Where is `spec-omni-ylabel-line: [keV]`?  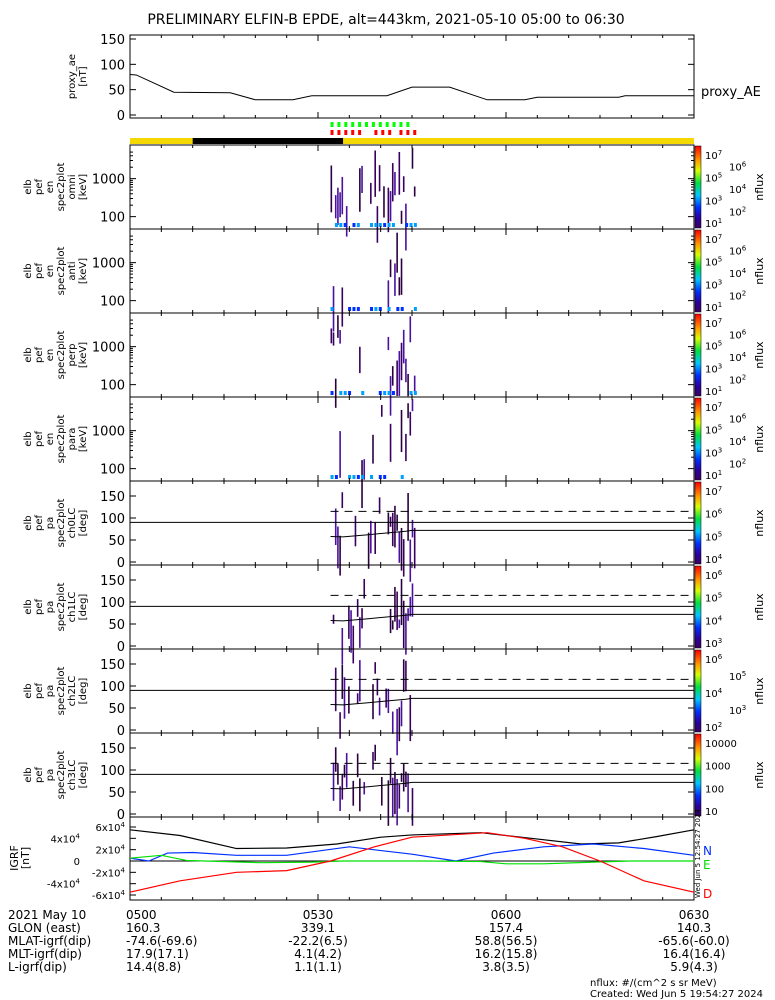 spec-omni-ylabel-line: [keV] is located at coordinates (83, 187).